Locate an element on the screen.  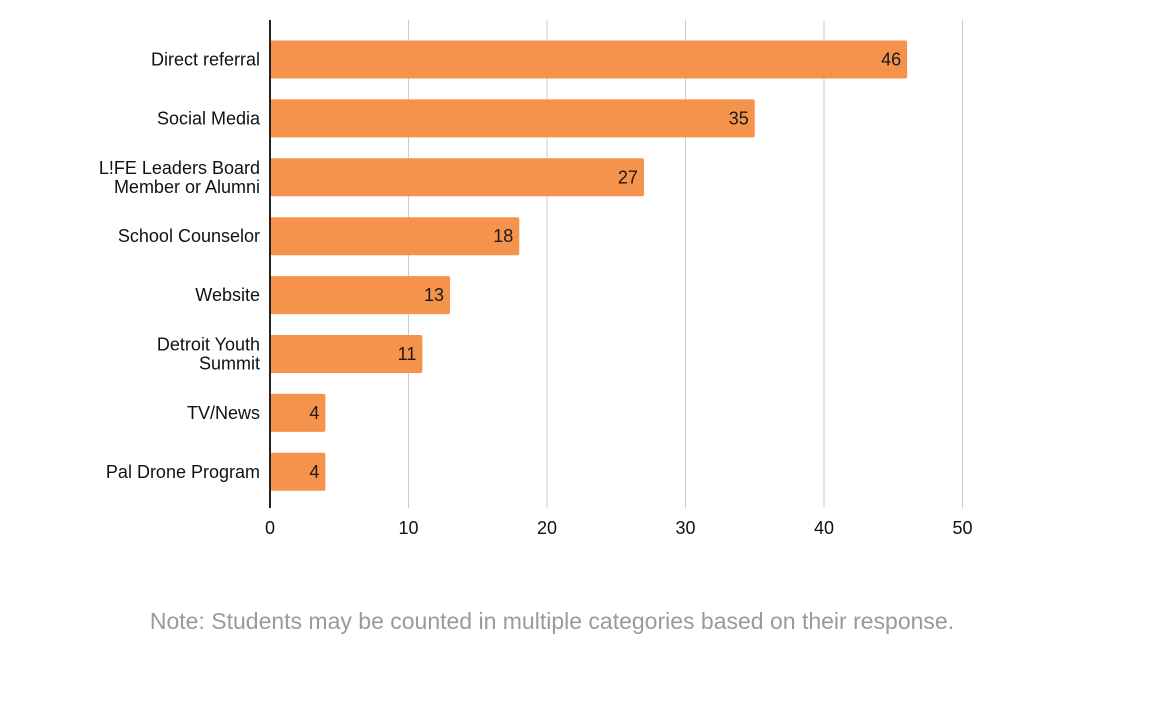
data-label-1: 35 is located at coordinates (739, 118).